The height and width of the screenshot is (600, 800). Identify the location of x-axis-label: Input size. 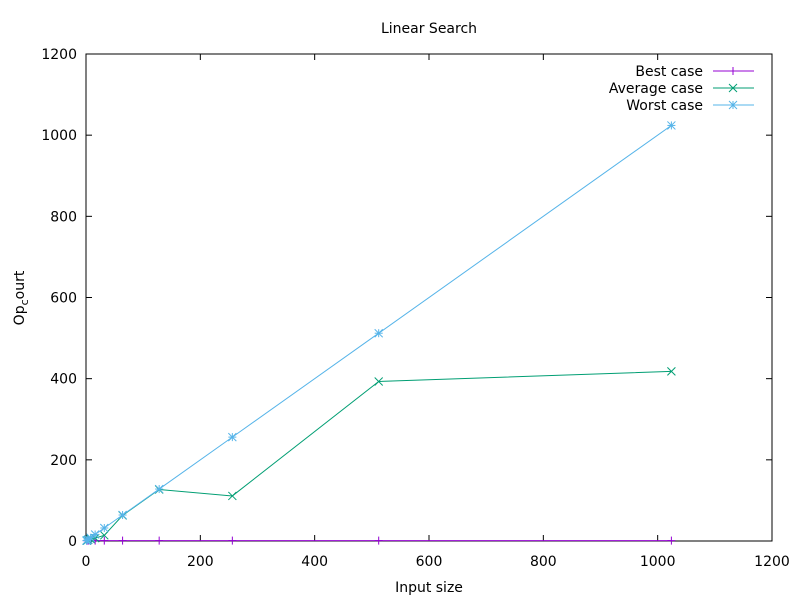
(429, 588).